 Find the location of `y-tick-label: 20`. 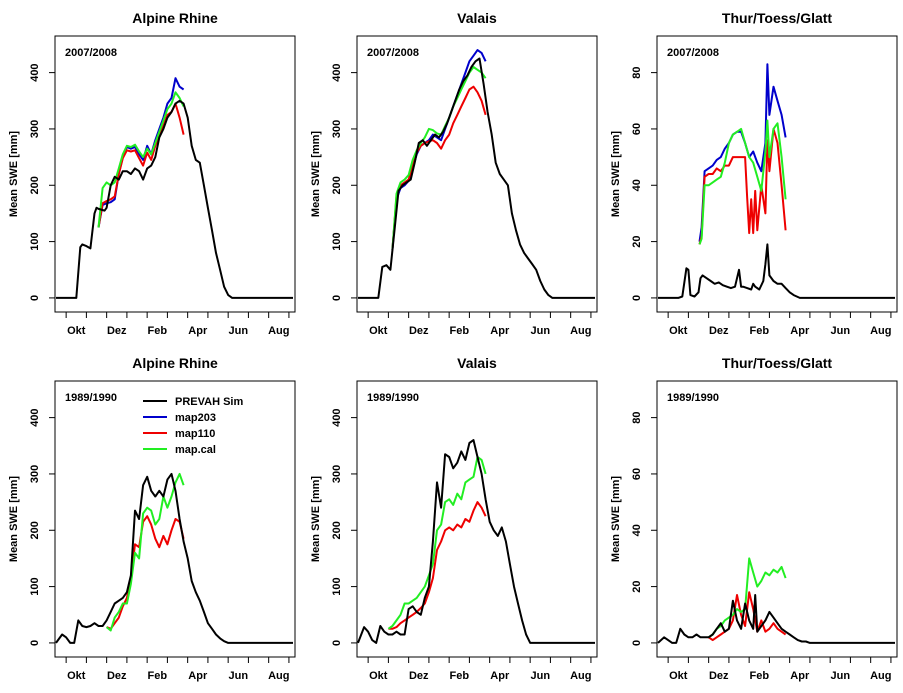

y-tick-label: 20 is located at coordinates (637, 586).